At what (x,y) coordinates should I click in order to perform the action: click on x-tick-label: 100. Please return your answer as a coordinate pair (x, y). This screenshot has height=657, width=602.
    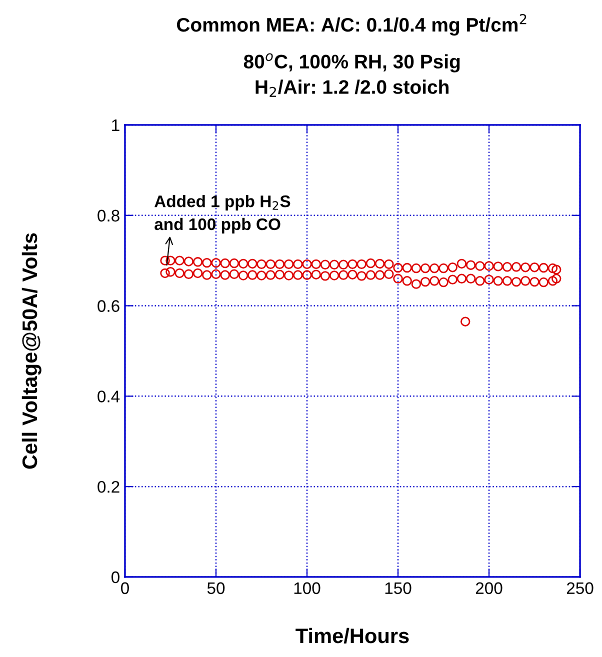
    Looking at the image, I should click on (307, 588).